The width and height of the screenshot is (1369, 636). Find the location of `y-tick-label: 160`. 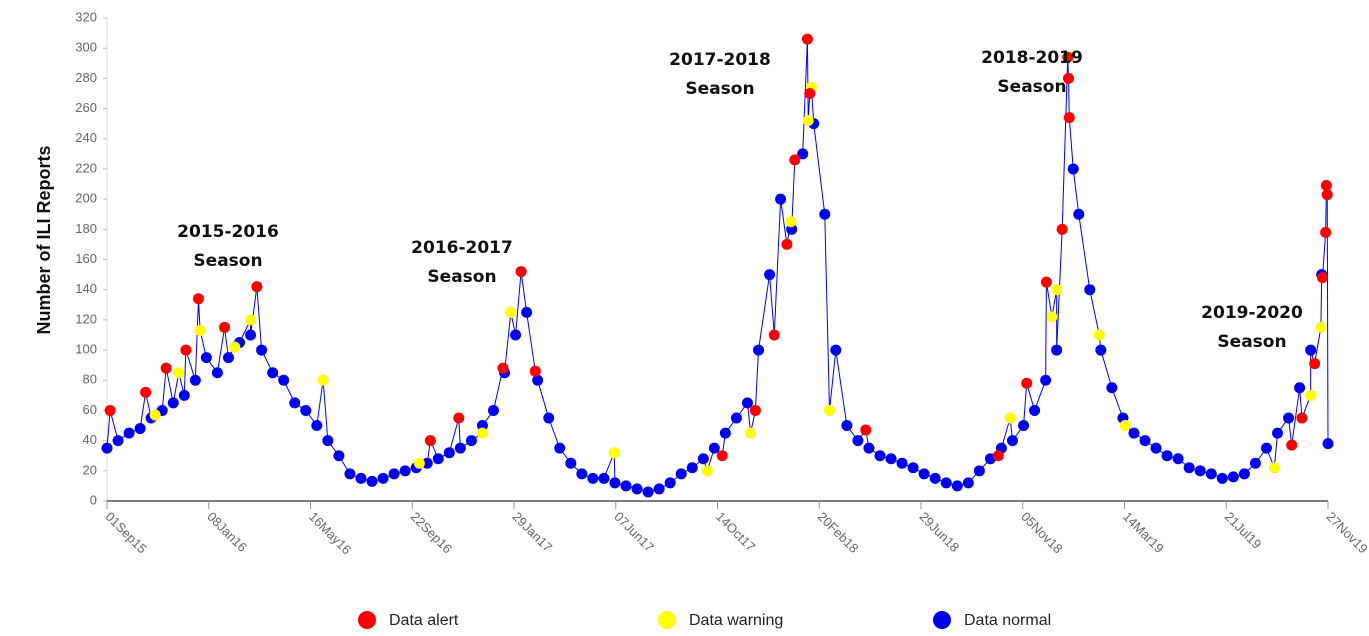

y-tick-label: 160 is located at coordinates (86, 258).